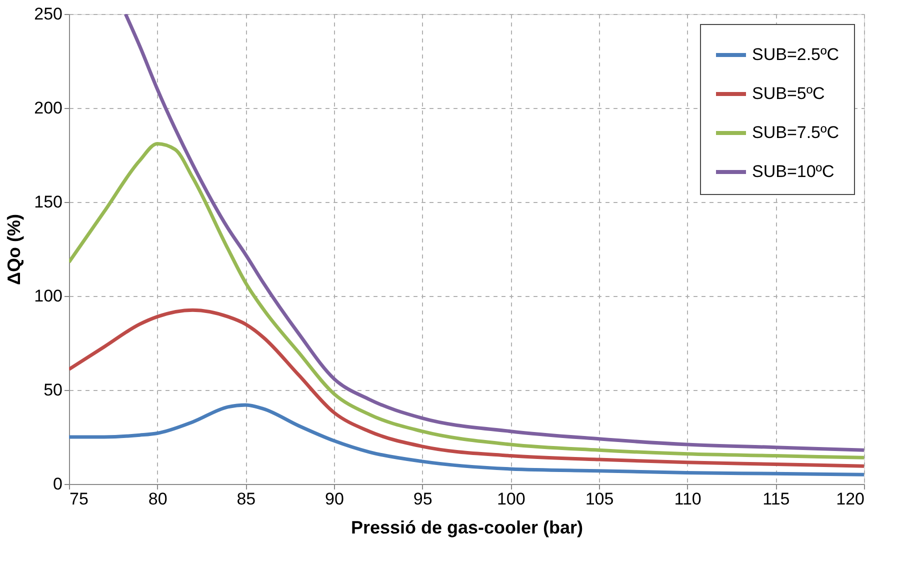  Describe the element at coordinates (796, 54) in the screenshot. I see `legend-label: SUB=2.5ºC` at that location.